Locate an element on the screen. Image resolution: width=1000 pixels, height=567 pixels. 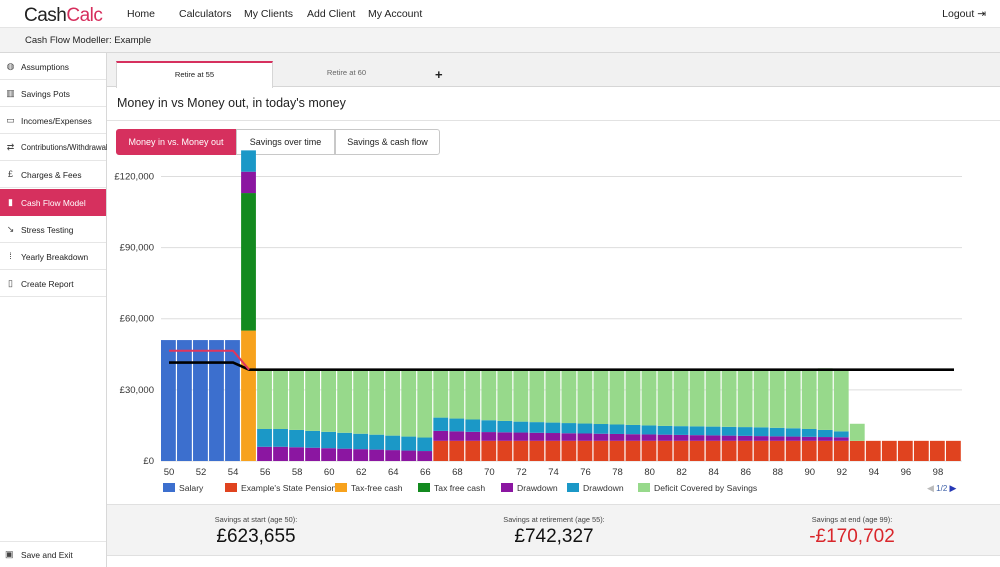
sidebar-item-label: Yearly Breakdown is located at coordinates (55, 257).